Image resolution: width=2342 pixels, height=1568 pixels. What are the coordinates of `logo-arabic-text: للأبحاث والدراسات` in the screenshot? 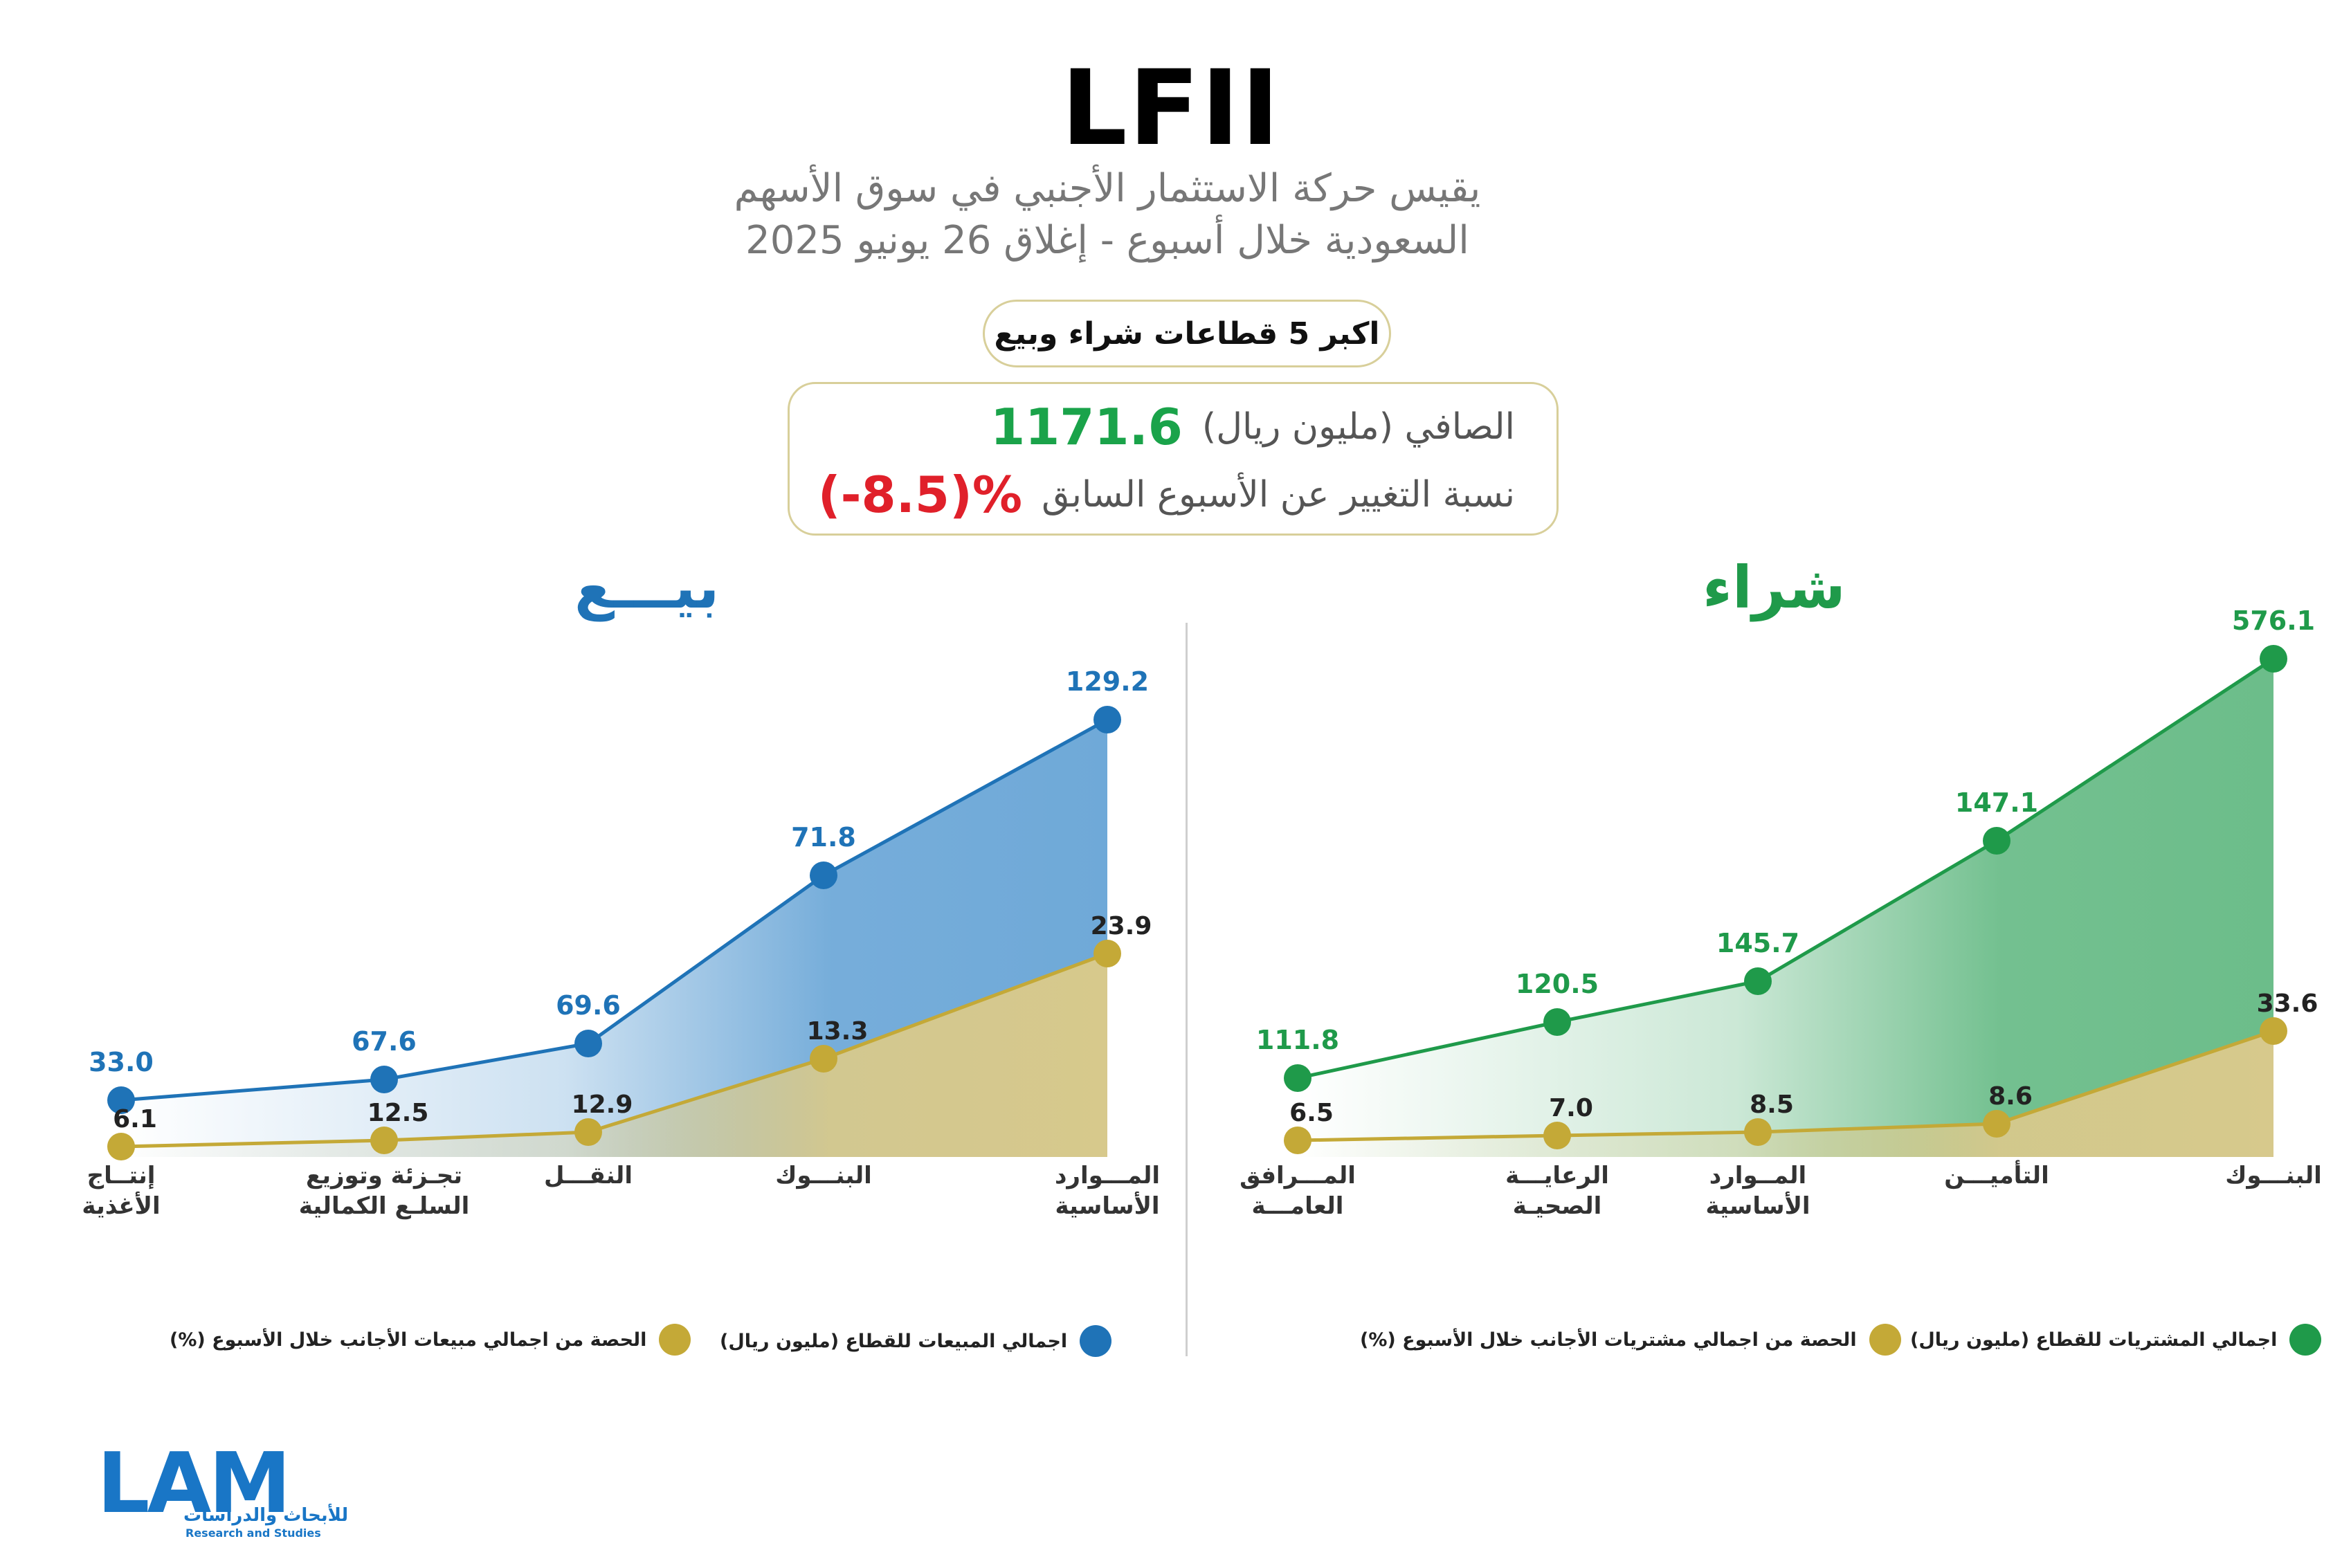 It's located at (266, 1515).